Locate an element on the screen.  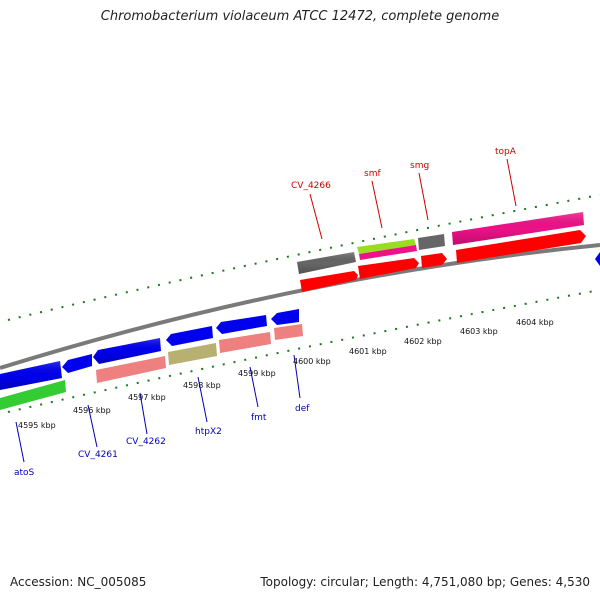
gene-label: htpX2 is located at coordinates (208, 432).